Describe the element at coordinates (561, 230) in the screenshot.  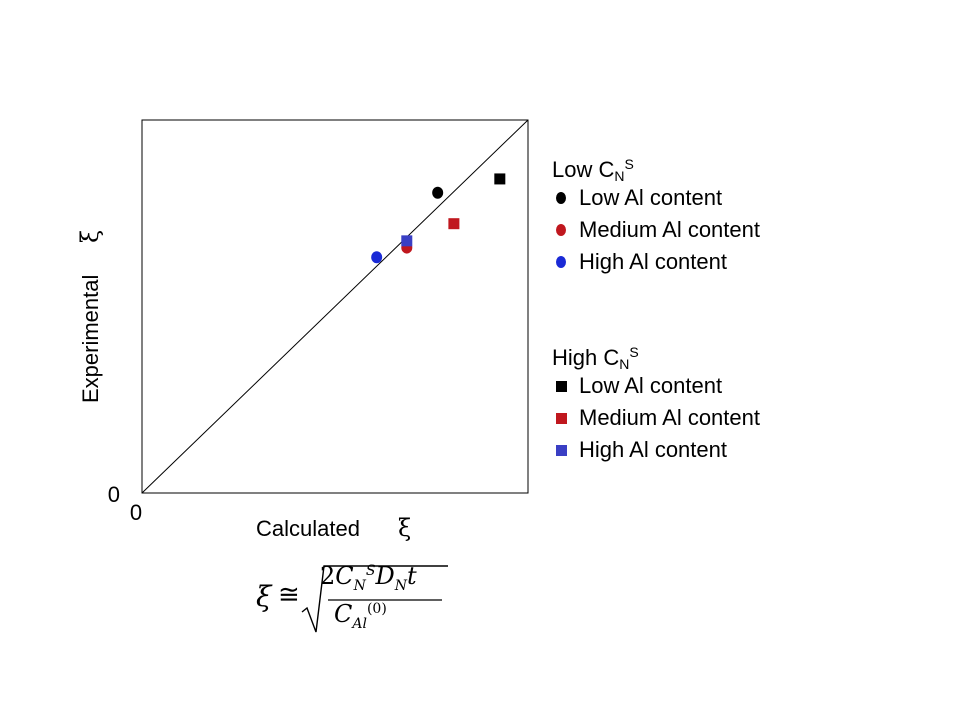
I see `legend-marker-red-circle` at that location.